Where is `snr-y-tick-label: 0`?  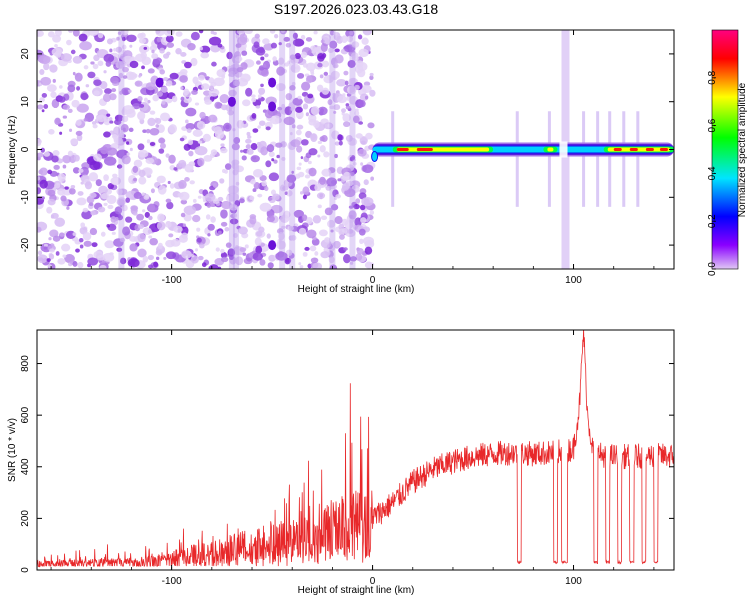 snr-y-tick-label: 0 is located at coordinates (25, 570).